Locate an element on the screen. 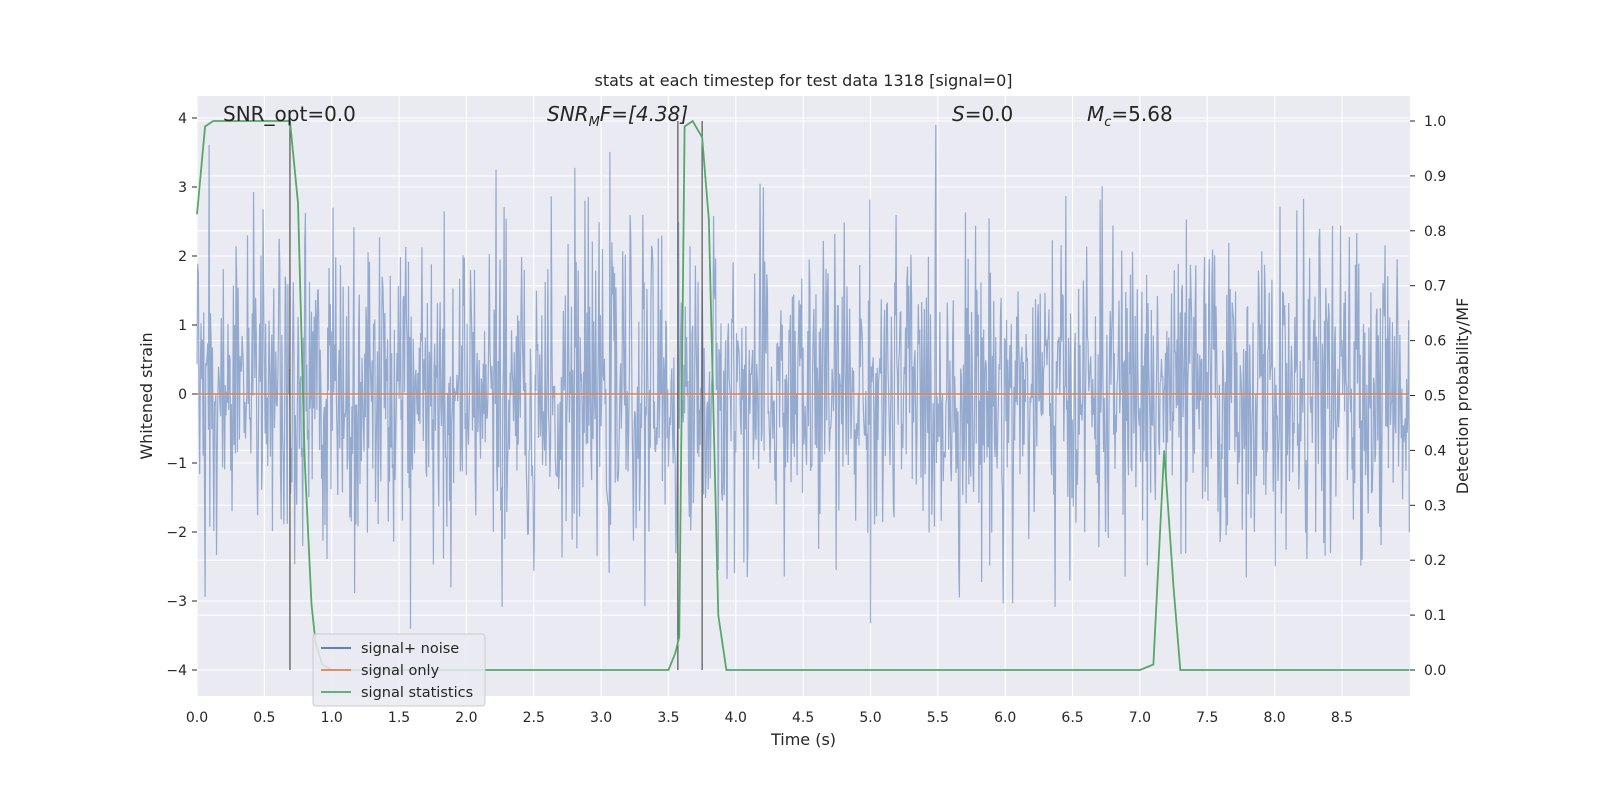 The height and width of the screenshot is (800, 1600). y-right-tick-labels: 1.0 0.9 0.8 0.7 0.6 0.5 0.4 0.3 0.2 0.1 0.0 is located at coordinates (1428, 396).